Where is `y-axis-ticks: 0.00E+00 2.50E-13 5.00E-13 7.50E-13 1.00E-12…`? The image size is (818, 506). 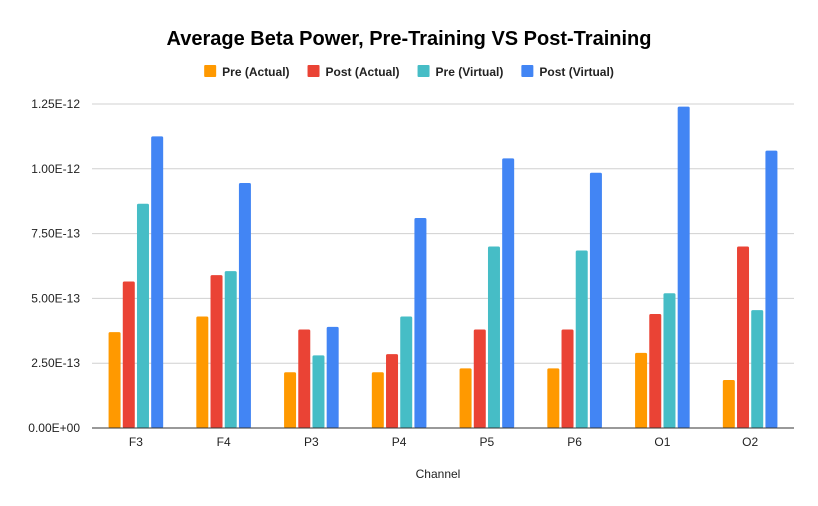 y-axis-ticks: 0.00E+00 2.50E-13 5.00E-13 7.50E-13 1.00E-12… is located at coordinates (54, 266).